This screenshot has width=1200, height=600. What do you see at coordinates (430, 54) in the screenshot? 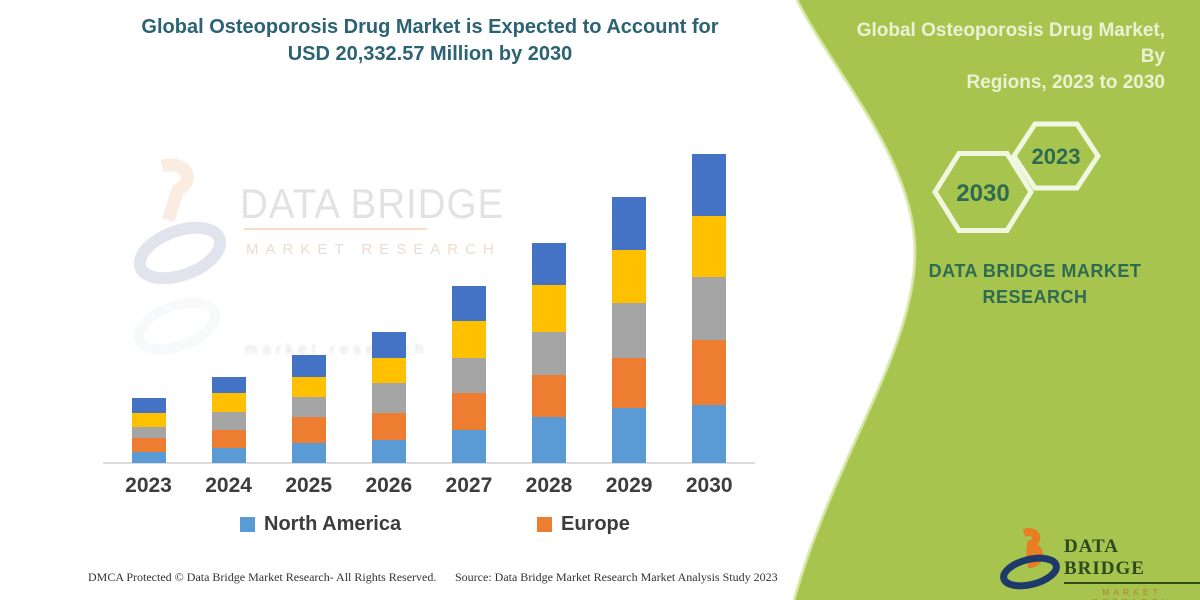
I see `chart-title-line2: USD 20,332.57 Million by 2030` at bounding box center [430, 54].